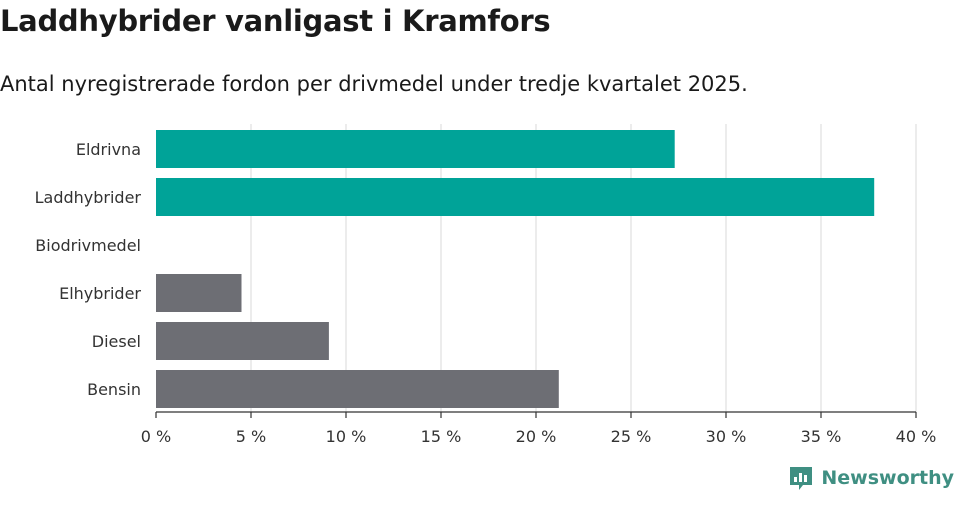 The height and width of the screenshot is (505, 960). What do you see at coordinates (108, 149) in the screenshot?
I see `category-label: Eldrivna` at bounding box center [108, 149].